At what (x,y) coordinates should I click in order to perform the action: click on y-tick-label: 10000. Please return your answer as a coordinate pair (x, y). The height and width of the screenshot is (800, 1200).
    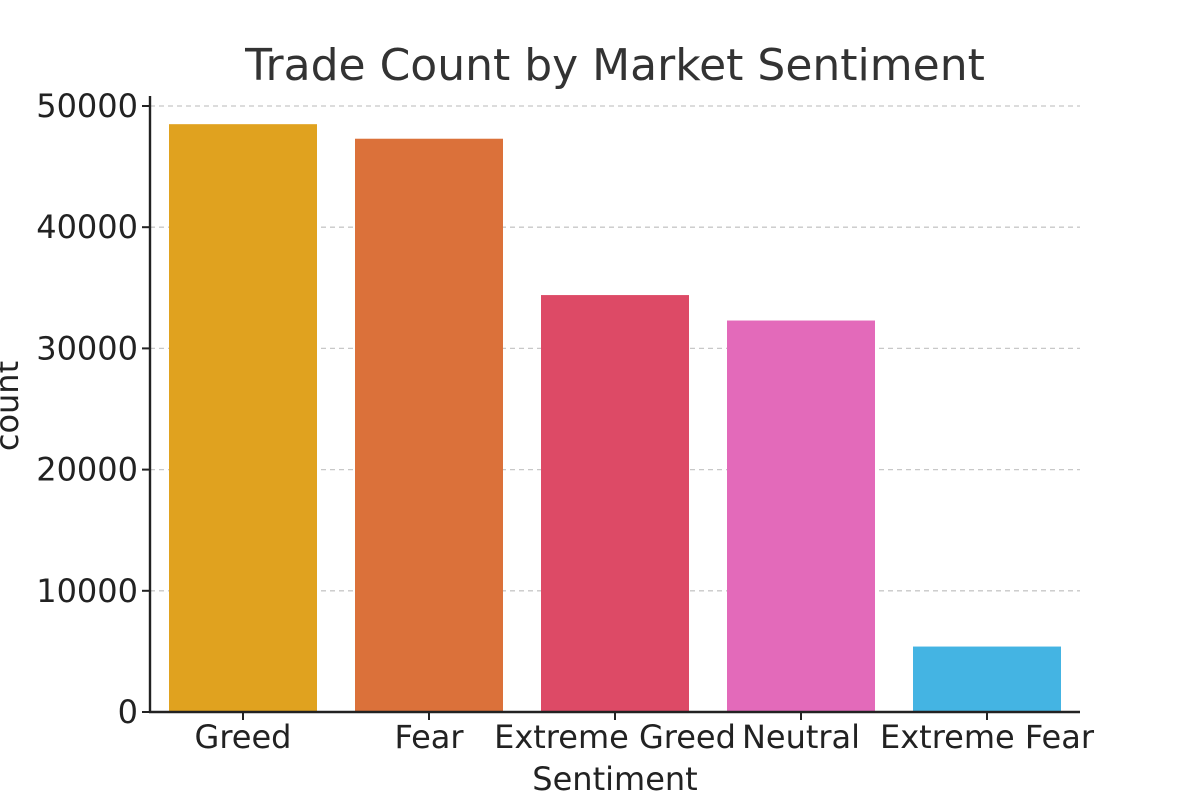
    Looking at the image, I should click on (87, 591).